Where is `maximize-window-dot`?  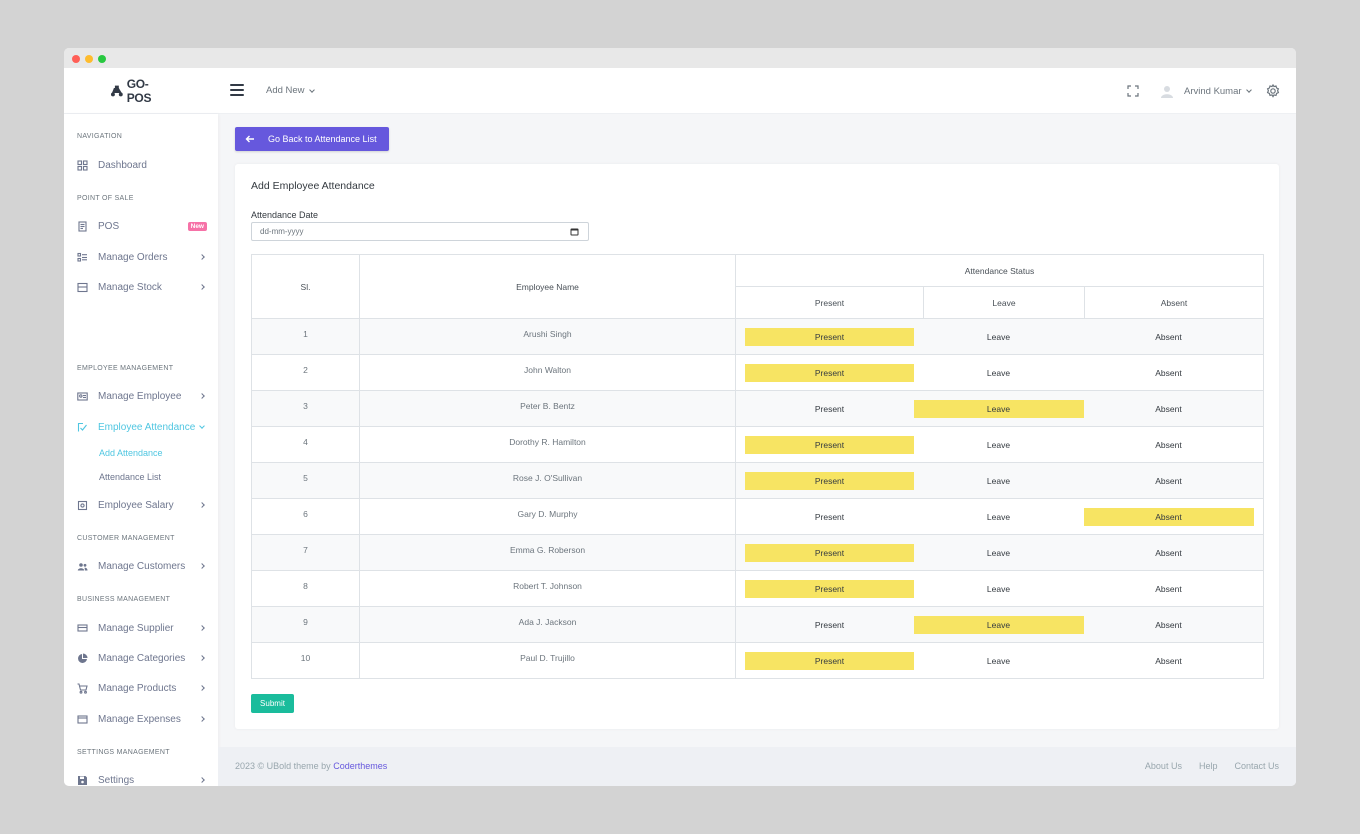 maximize-window-dot is located at coordinates (102, 59).